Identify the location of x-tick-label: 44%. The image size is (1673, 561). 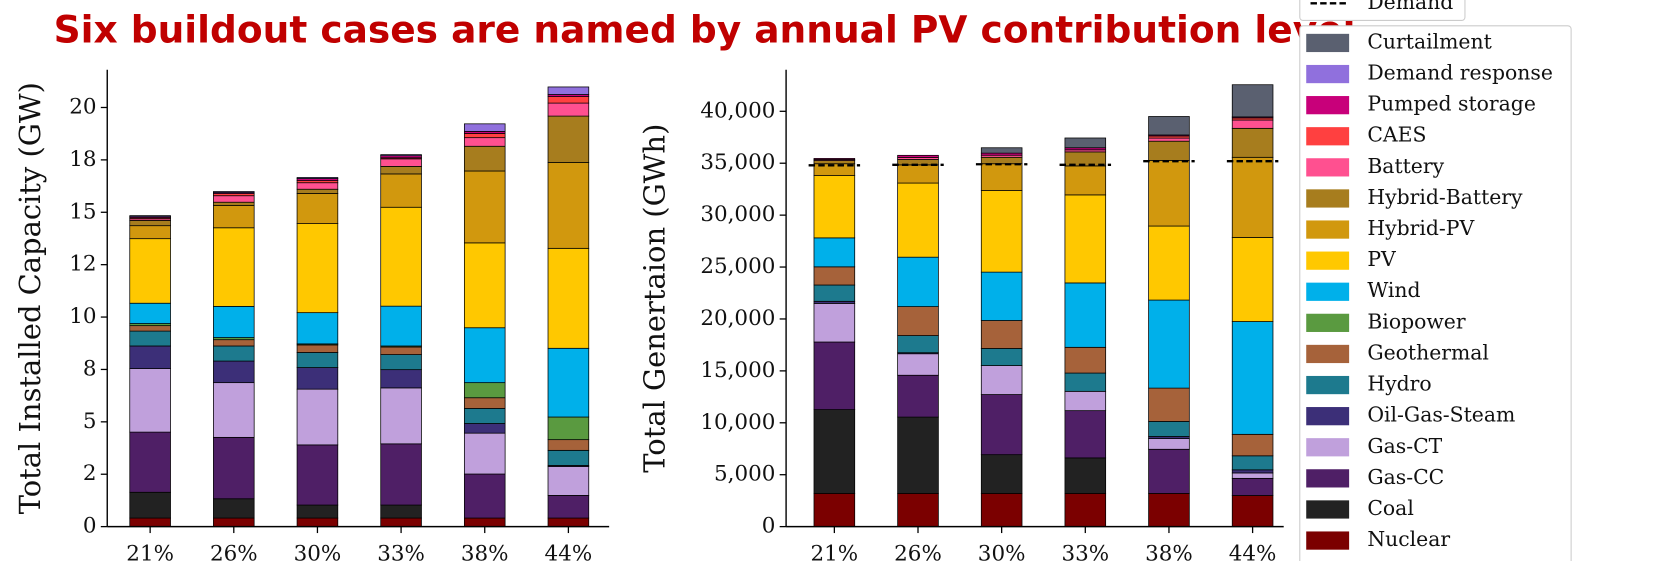
(1253, 551).